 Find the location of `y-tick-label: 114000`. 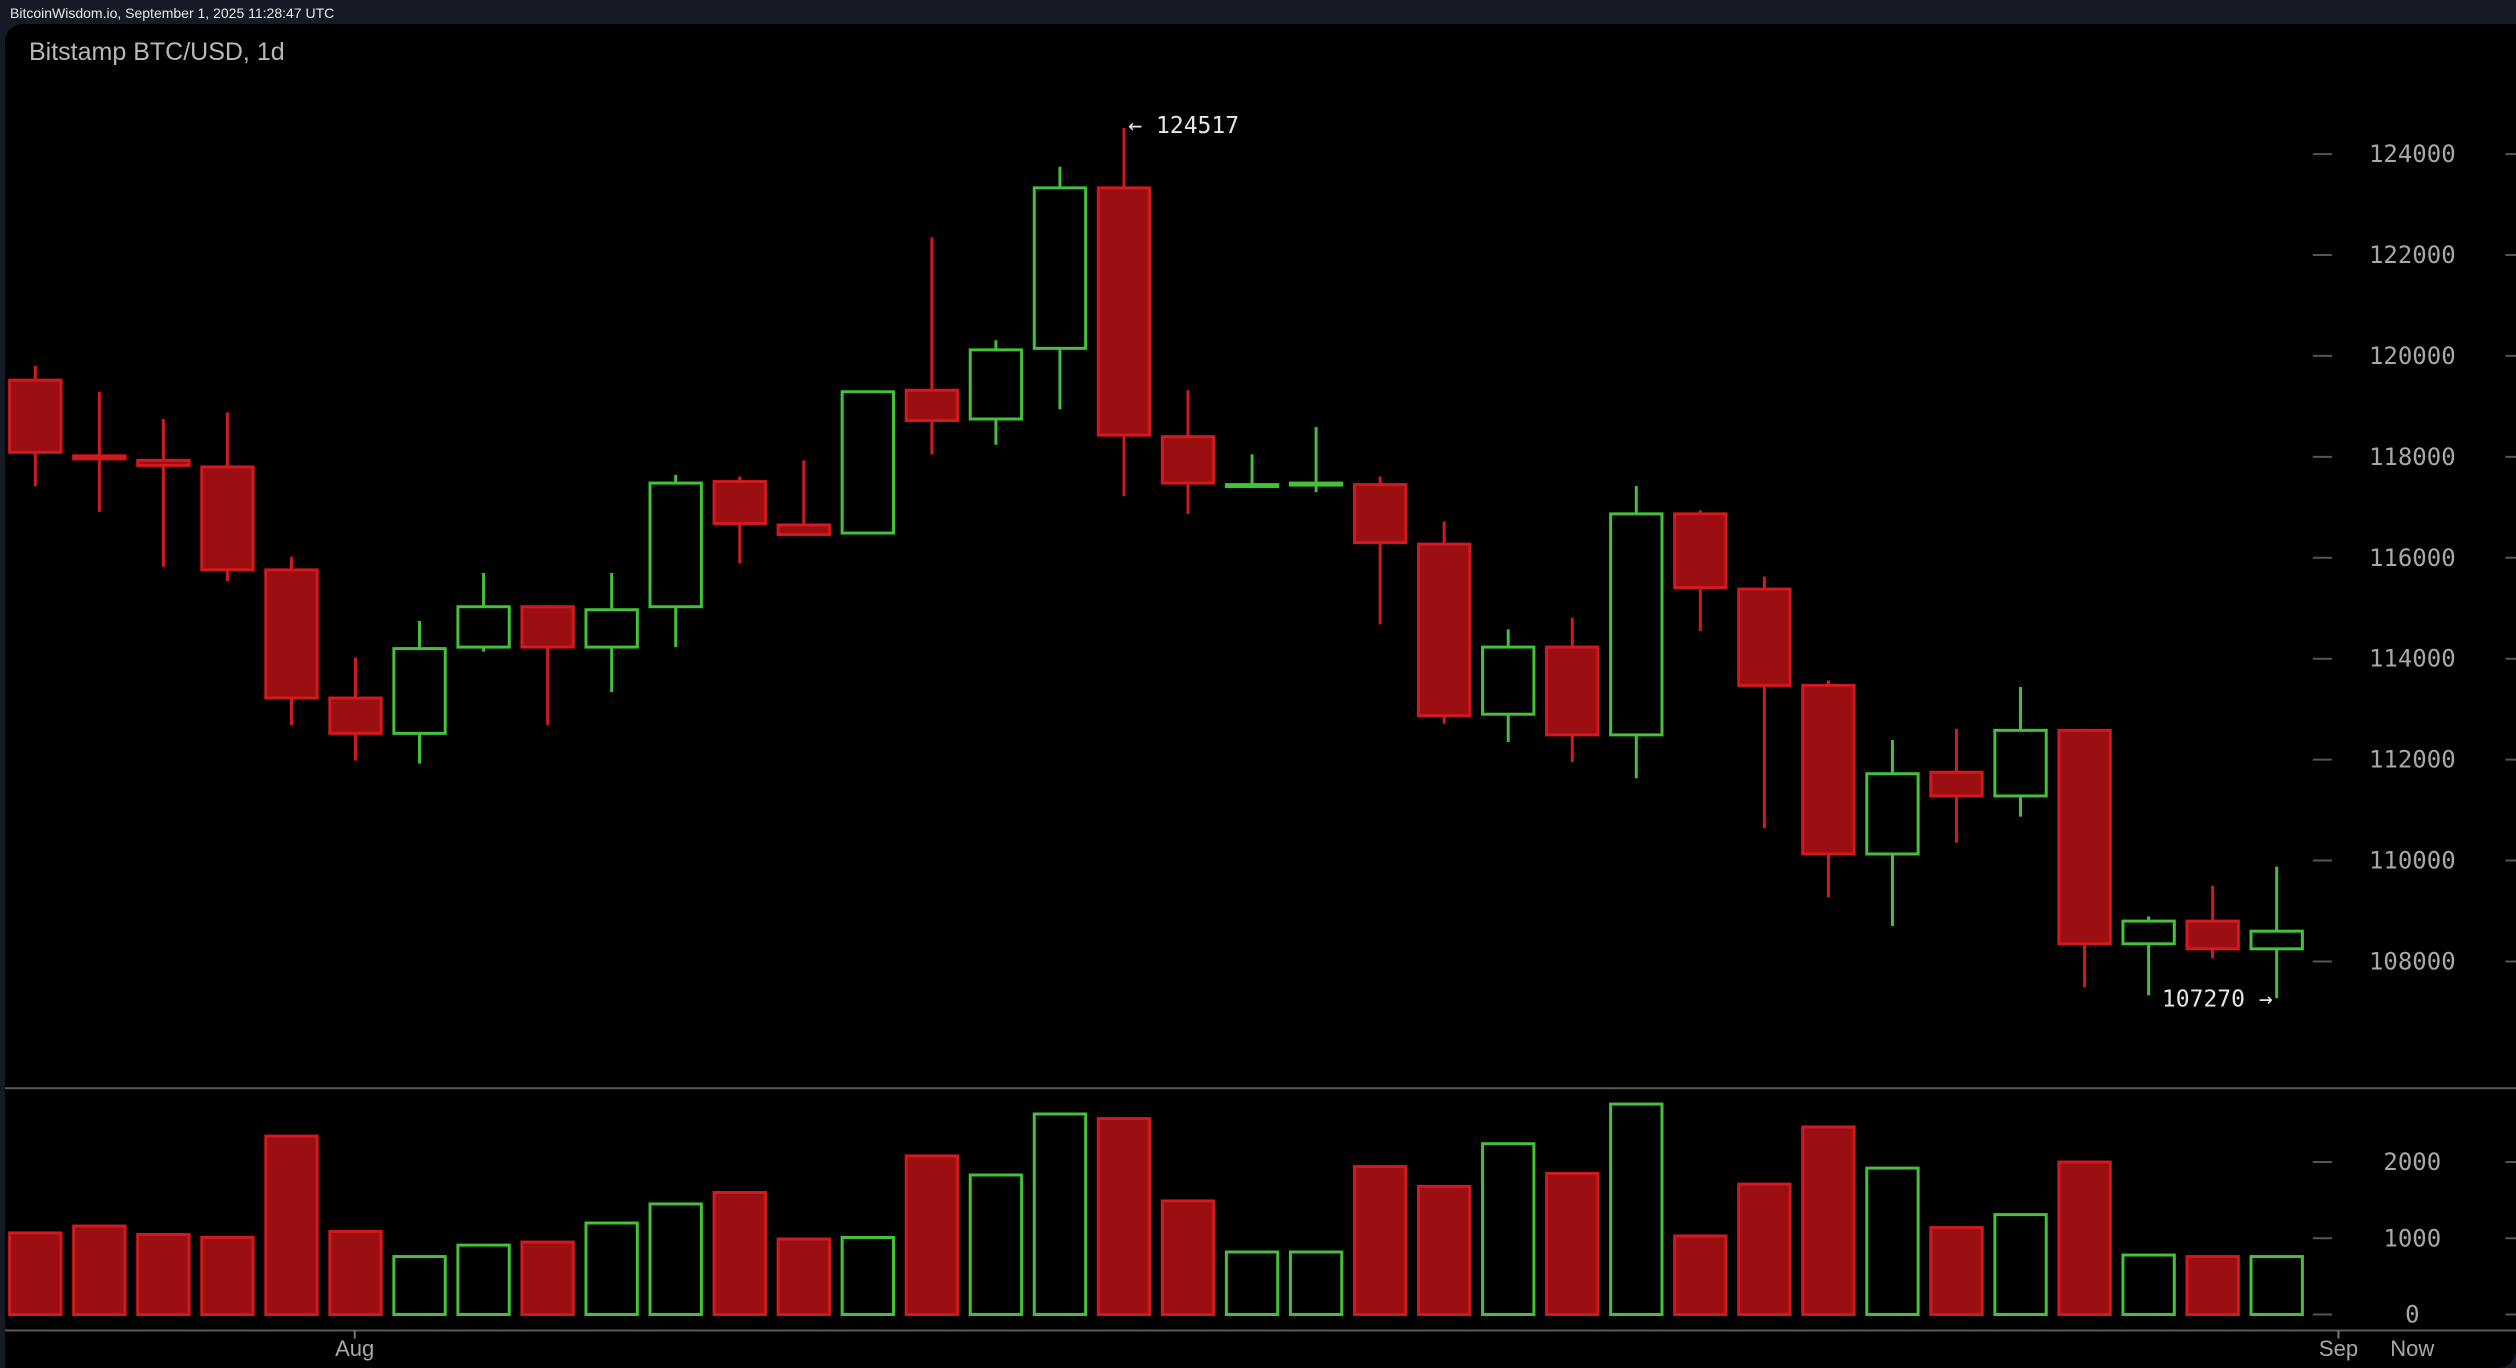

y-tick-label: 114000 is located at coordinates (2412, 659).